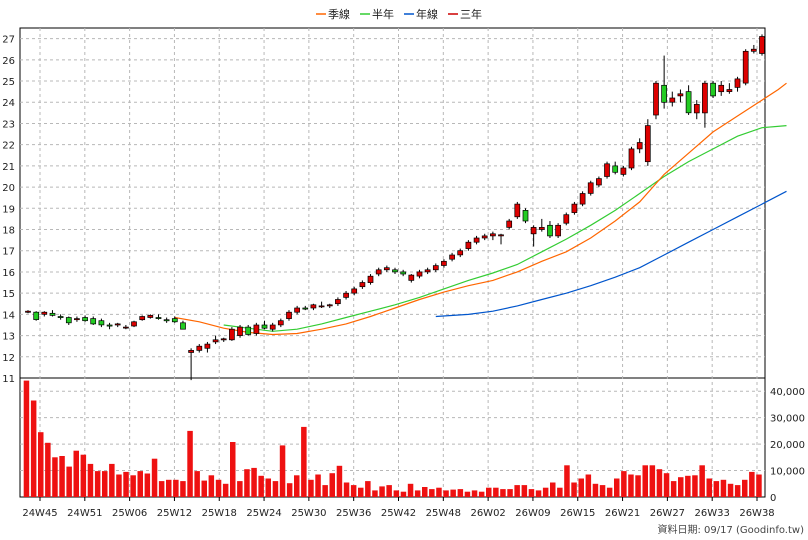 The width and height of the screenshot is (808, 540). I want to click on x-tick-label: 26W15, so click(577, 513).